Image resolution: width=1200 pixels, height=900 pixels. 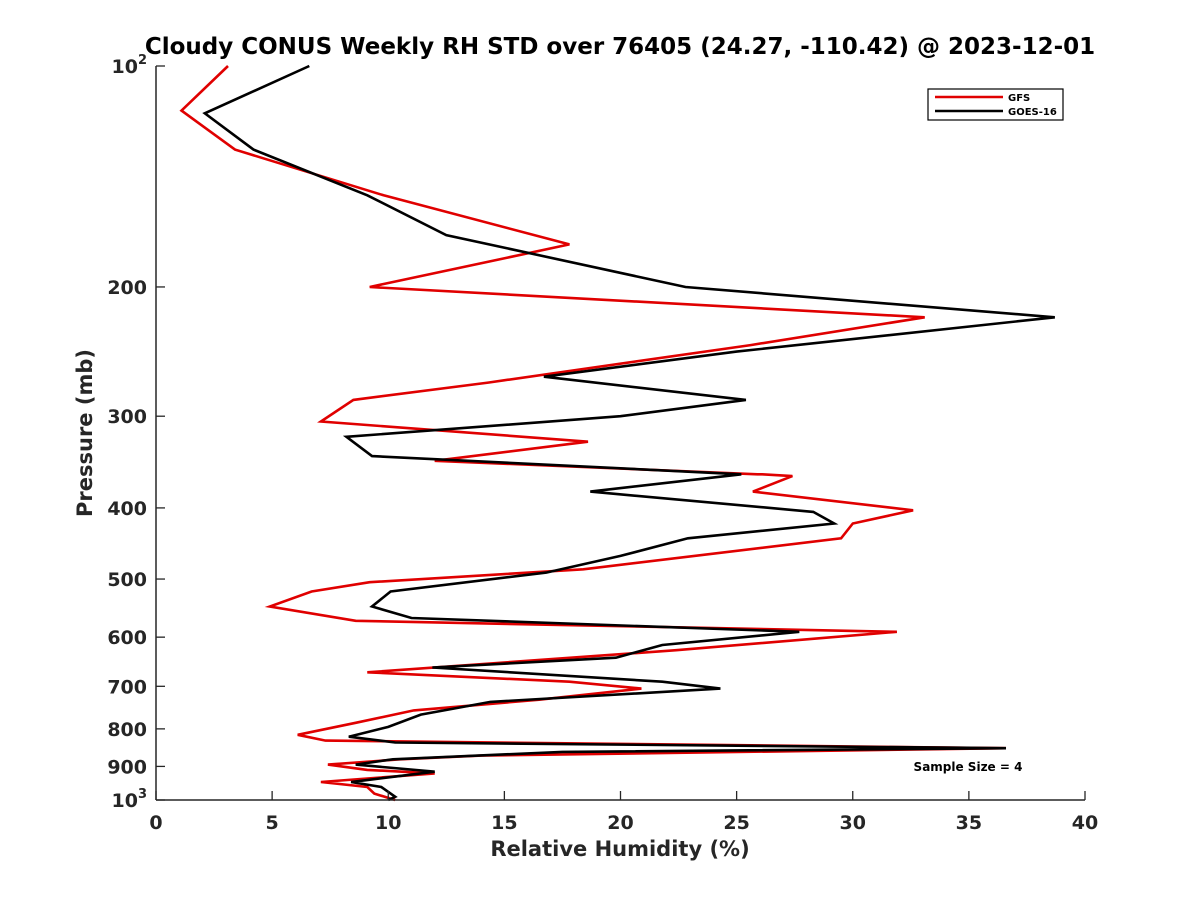 I want to click on y-tick-label: 400, so click(x=127, y=509).